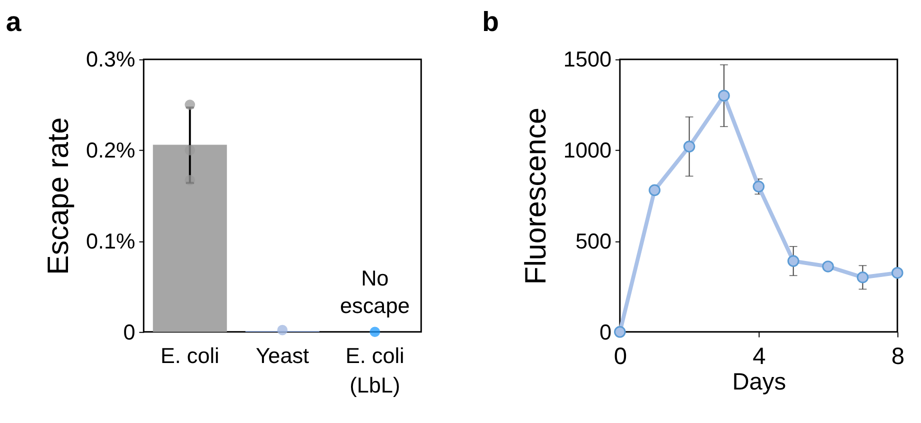 The height and width of the screenshot is (423, 921). What do you see at coordinates (14, 21) in the screenshot?
I see `chart-title: a` at bounding box center [14, 21].